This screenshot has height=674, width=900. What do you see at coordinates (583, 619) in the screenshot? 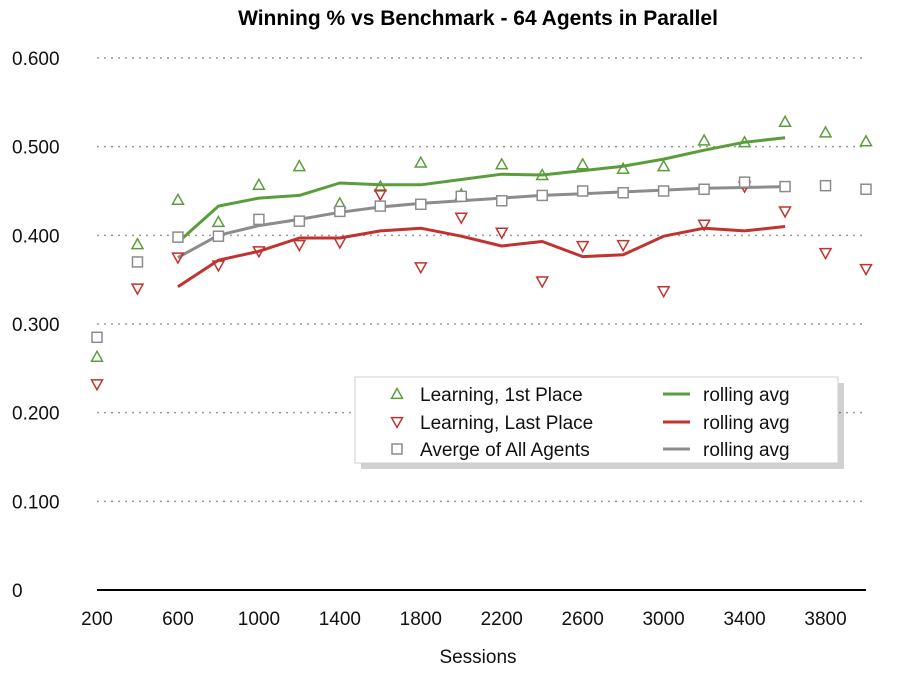
I see `x-tick-label: 2600` at bounding box center [583, 619].